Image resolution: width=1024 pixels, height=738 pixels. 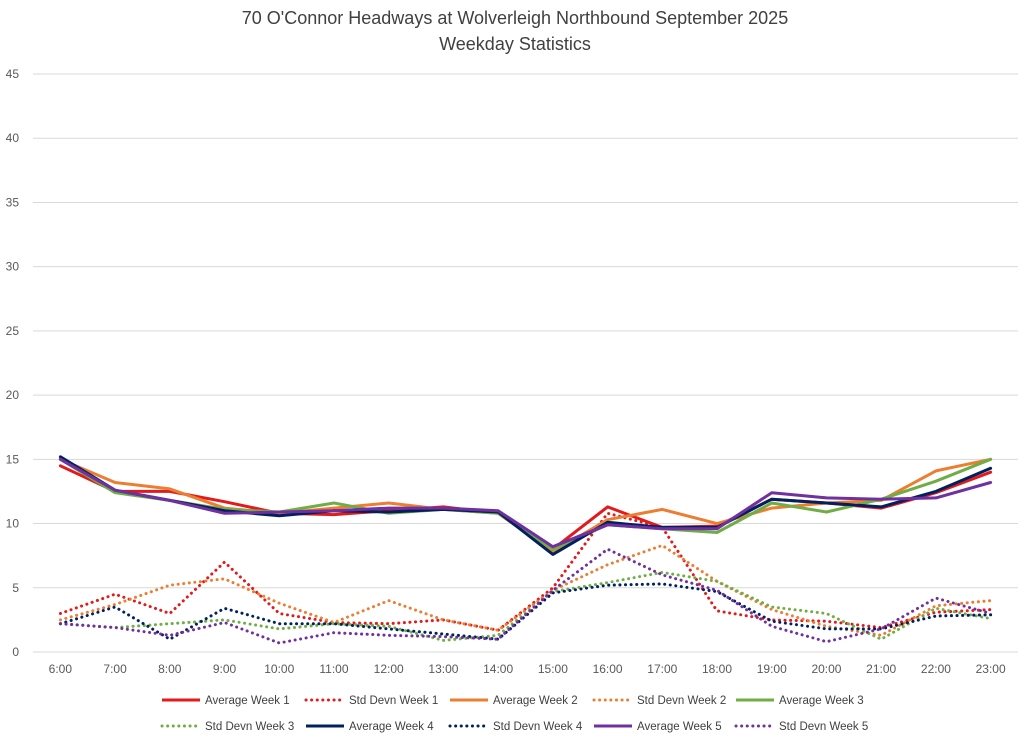 What do you see at coordinates (13, 74) in the screenshot?
I see `y-tick-label: 45` at bounding box center [13, 74].